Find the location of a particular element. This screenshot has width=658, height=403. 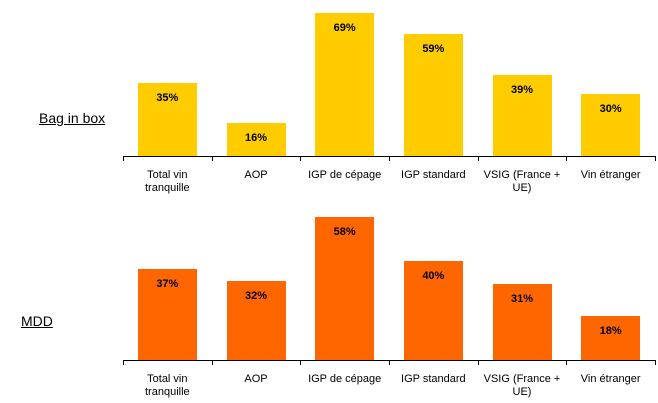

value-label: 58% is located at coordinates (344, 232).